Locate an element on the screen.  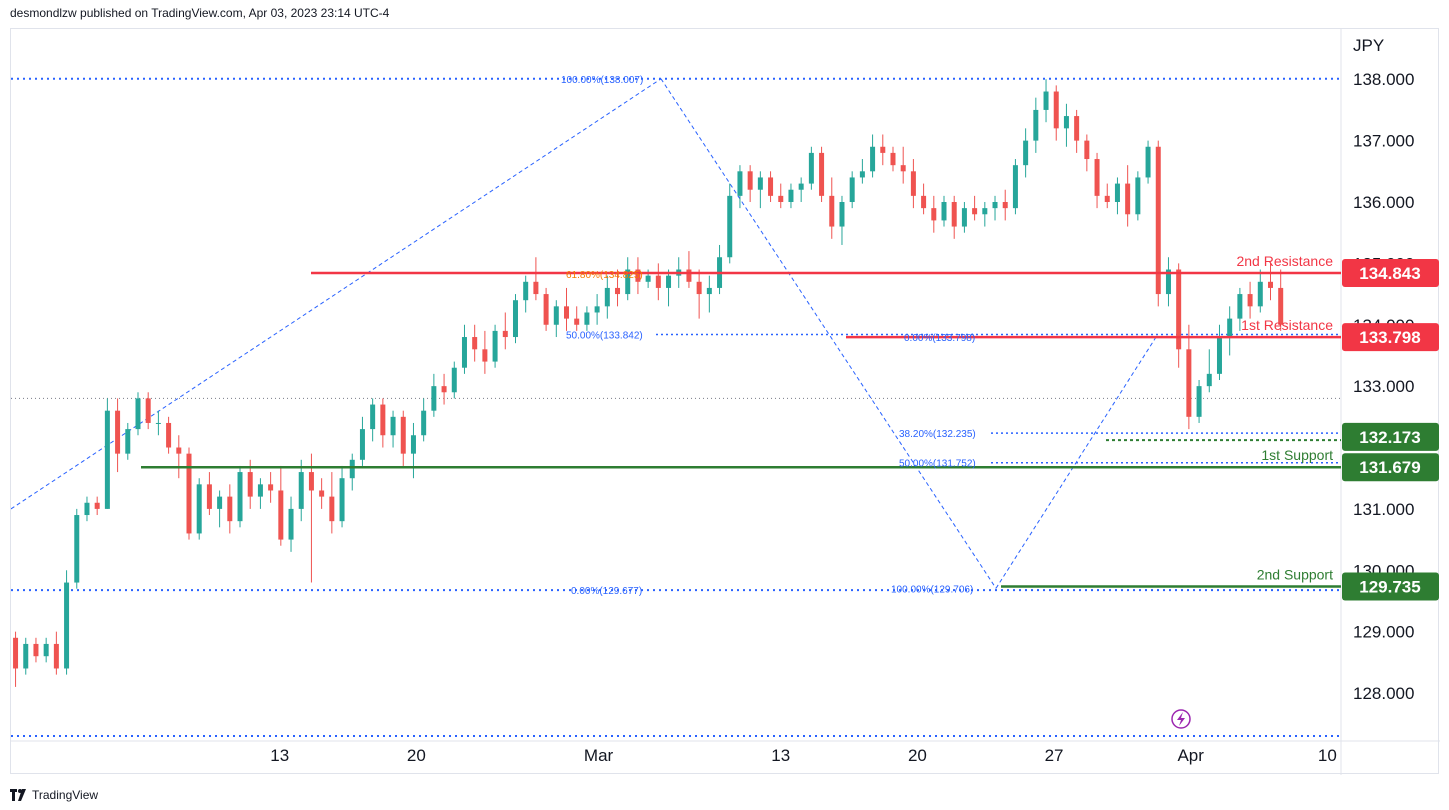
resistance-1-price-badge is located at coordinates (1390, 337).